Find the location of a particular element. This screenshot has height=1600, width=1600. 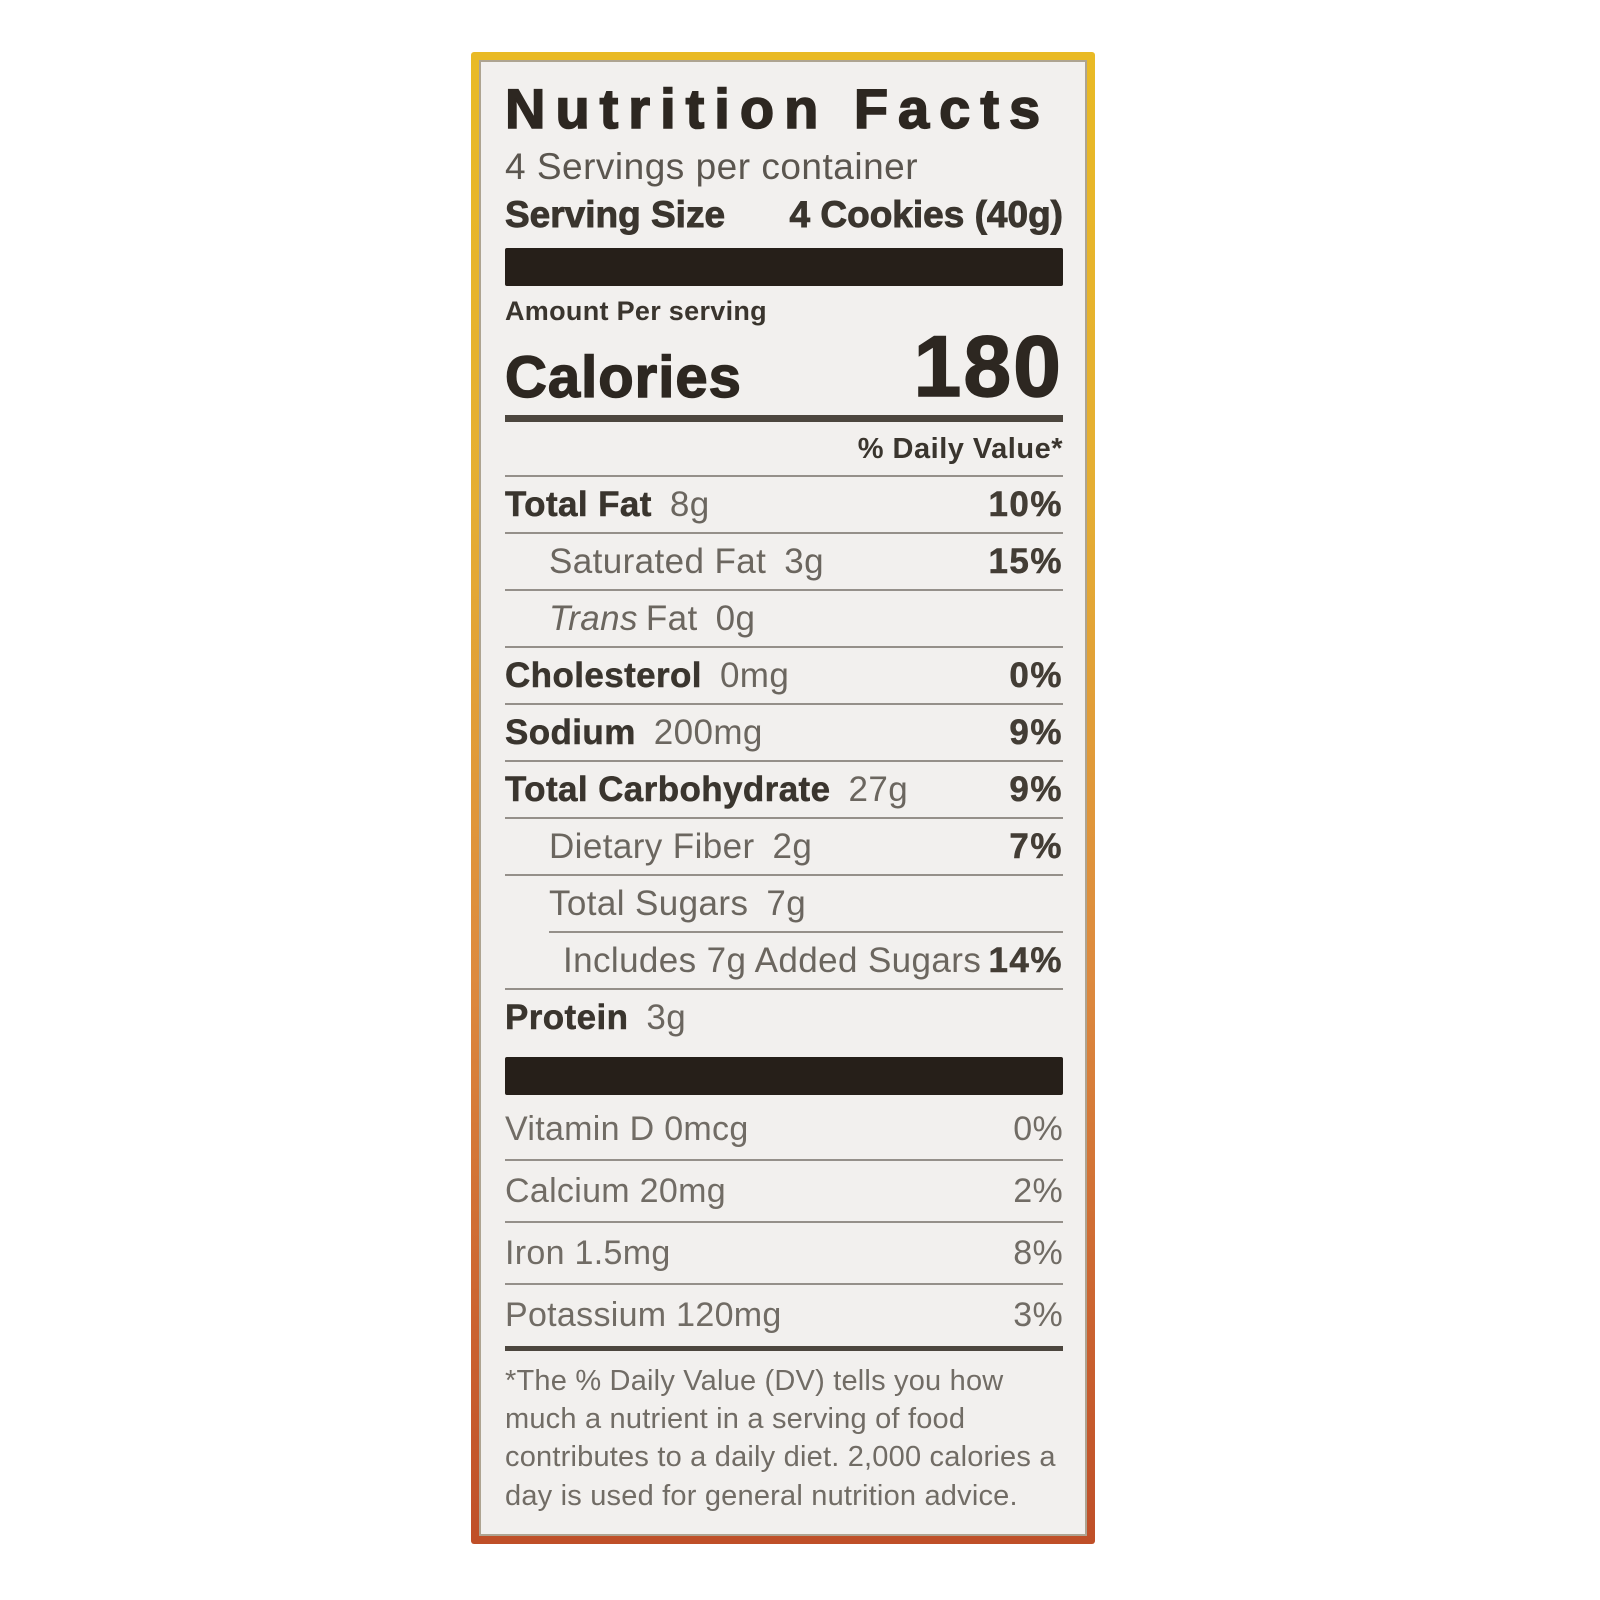

nutrient-row-protein: Protein 3g is located at coordinates (784, 1017).